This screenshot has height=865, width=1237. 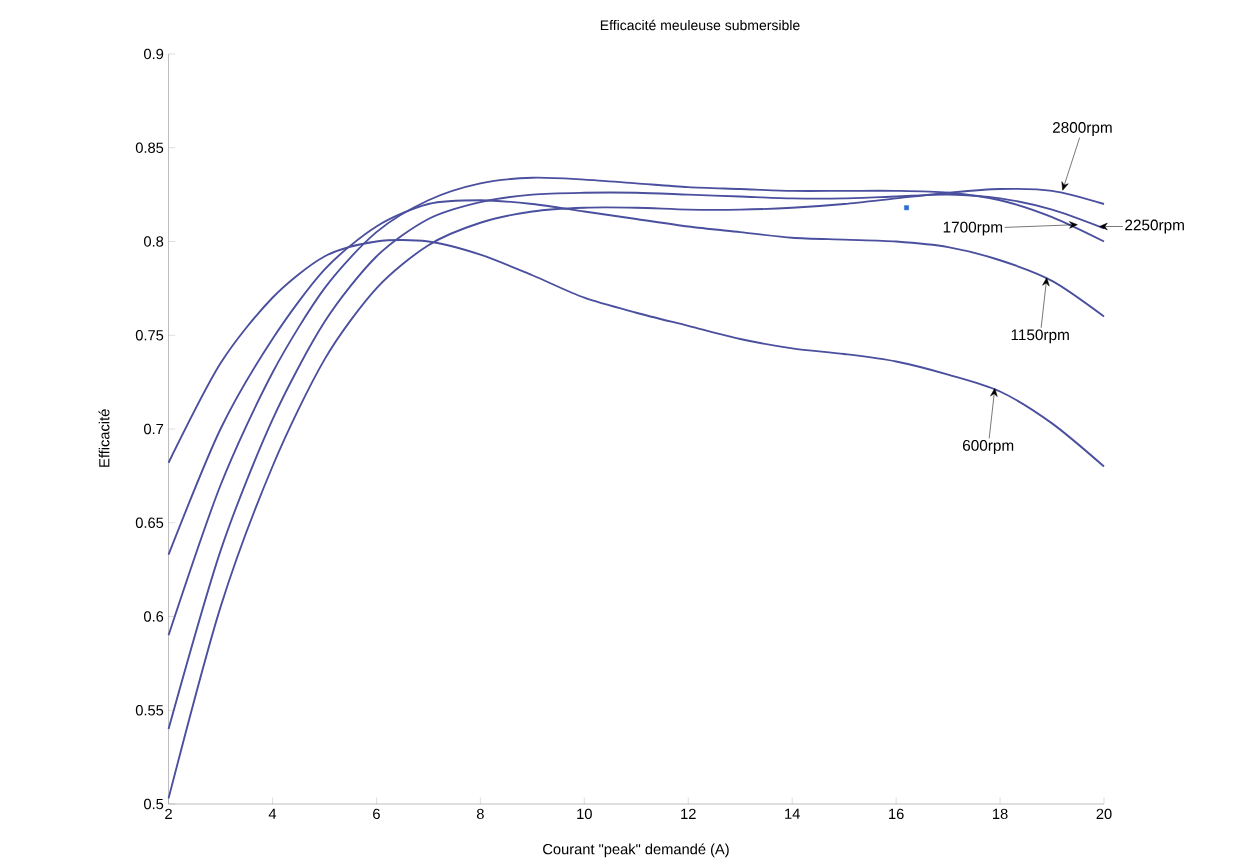 What do you see at coordinates (480, 814) in the screenshot?
I see `x-tick-label: 8` at bounding box center [480, 814].